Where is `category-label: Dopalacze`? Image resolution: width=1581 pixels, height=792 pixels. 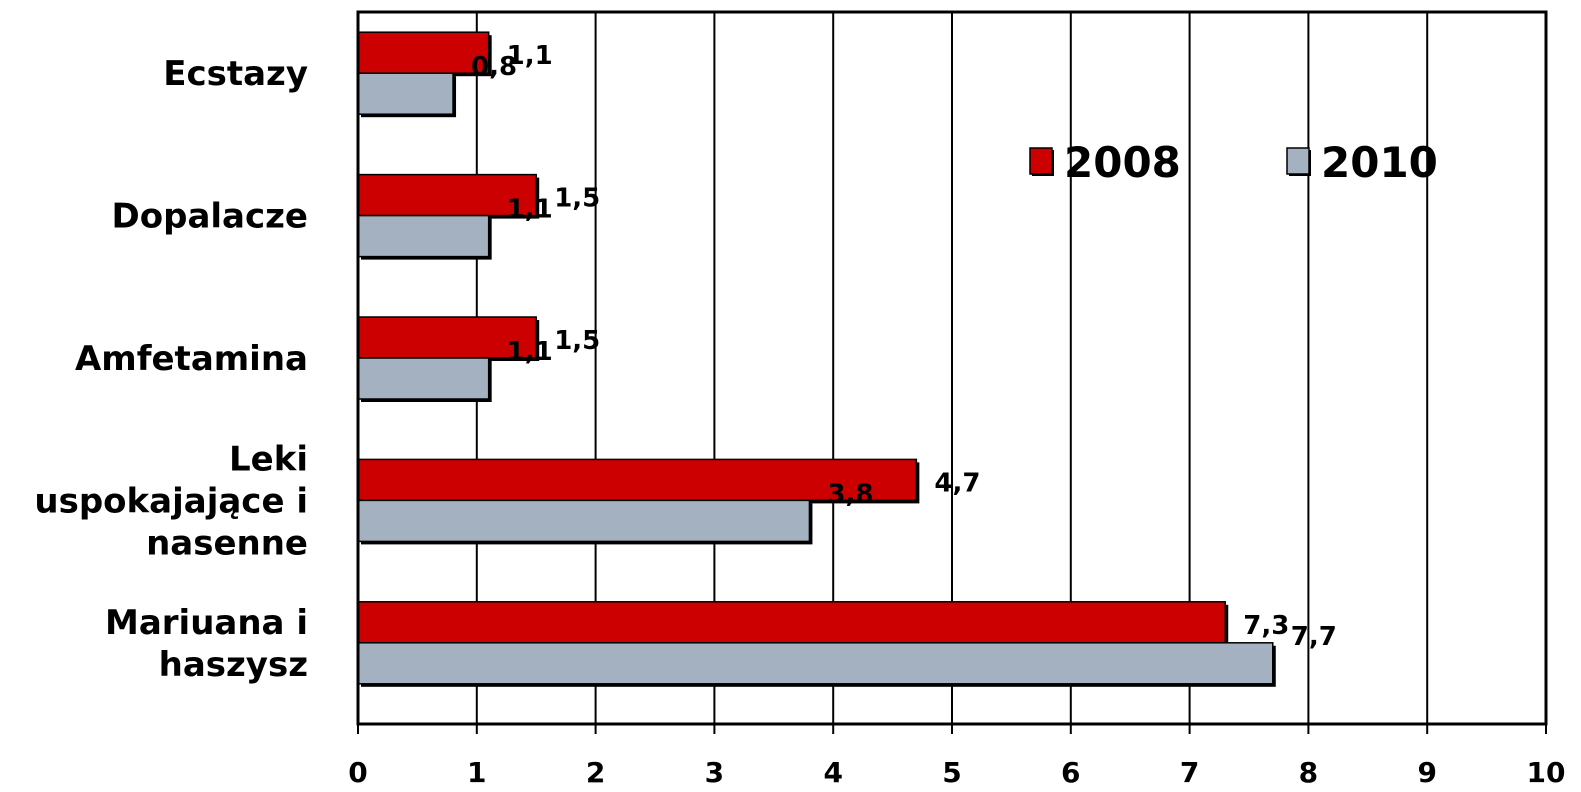
category-label: Dopalacze is located at coordinates (210, 217).